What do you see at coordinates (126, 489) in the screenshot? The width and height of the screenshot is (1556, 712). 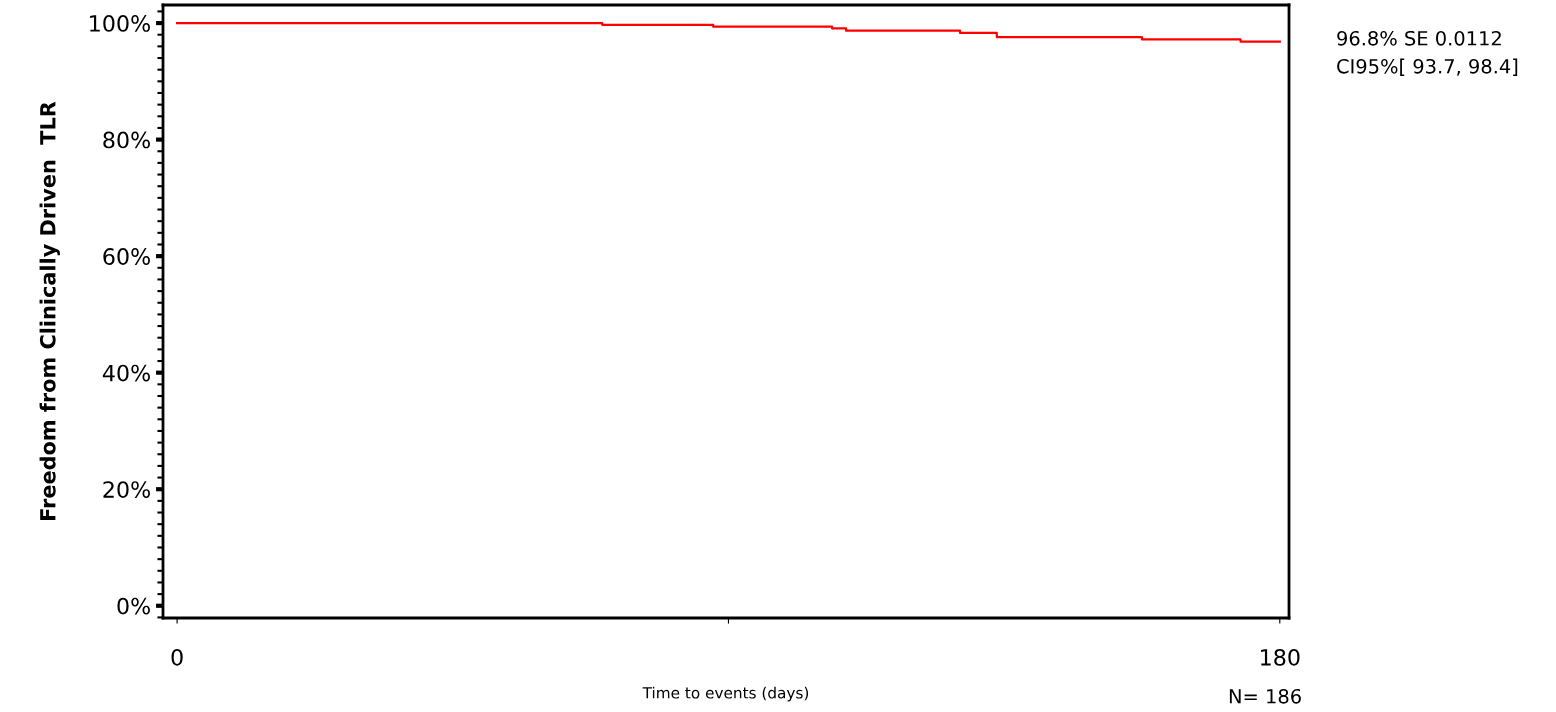 I see `y-tick-label: 20%` at bounding box center [126, 489].